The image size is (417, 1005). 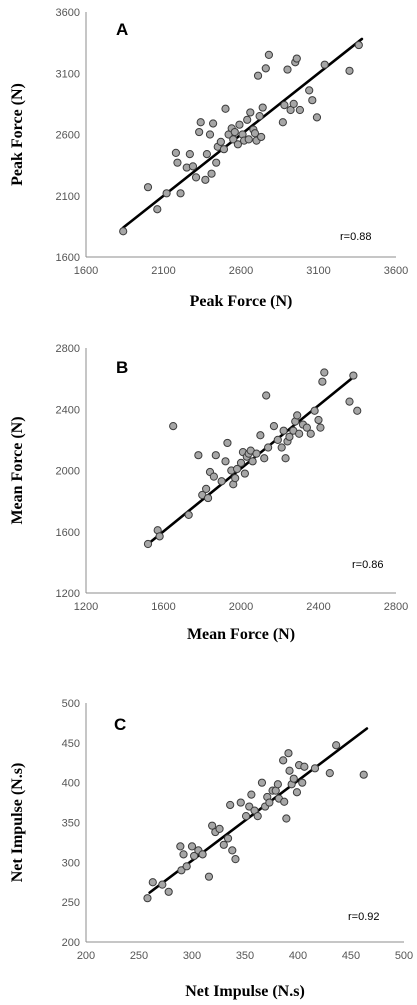 What do you see at coordinates (68, 136) in the screenshot?
I see `y-tick-label: 2600` at bounding box center [68, 136].